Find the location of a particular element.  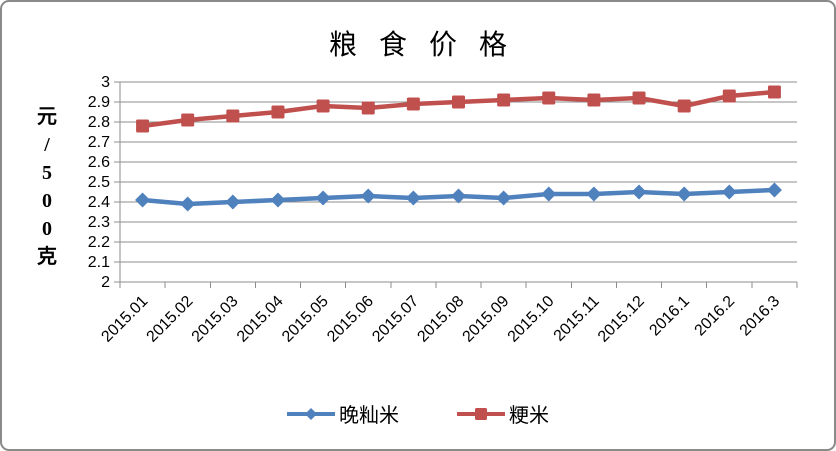

x-tick-label: 2015.11 is located at coordinates (577, 319).